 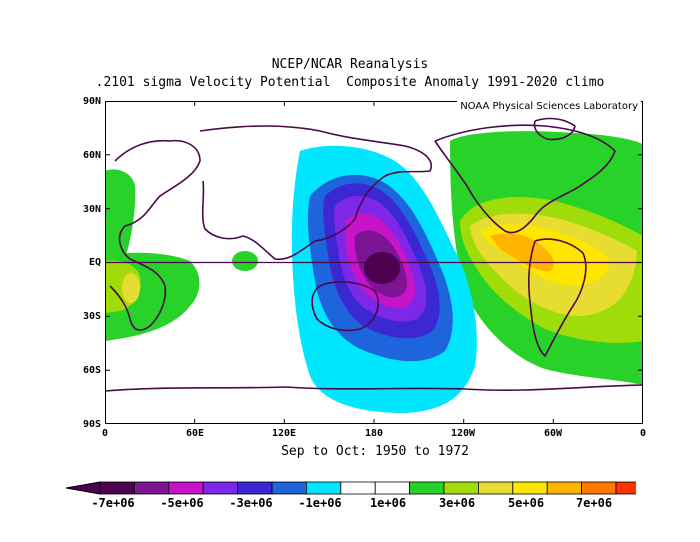 I want to click on coast-asia, so click(x=315, y=193).